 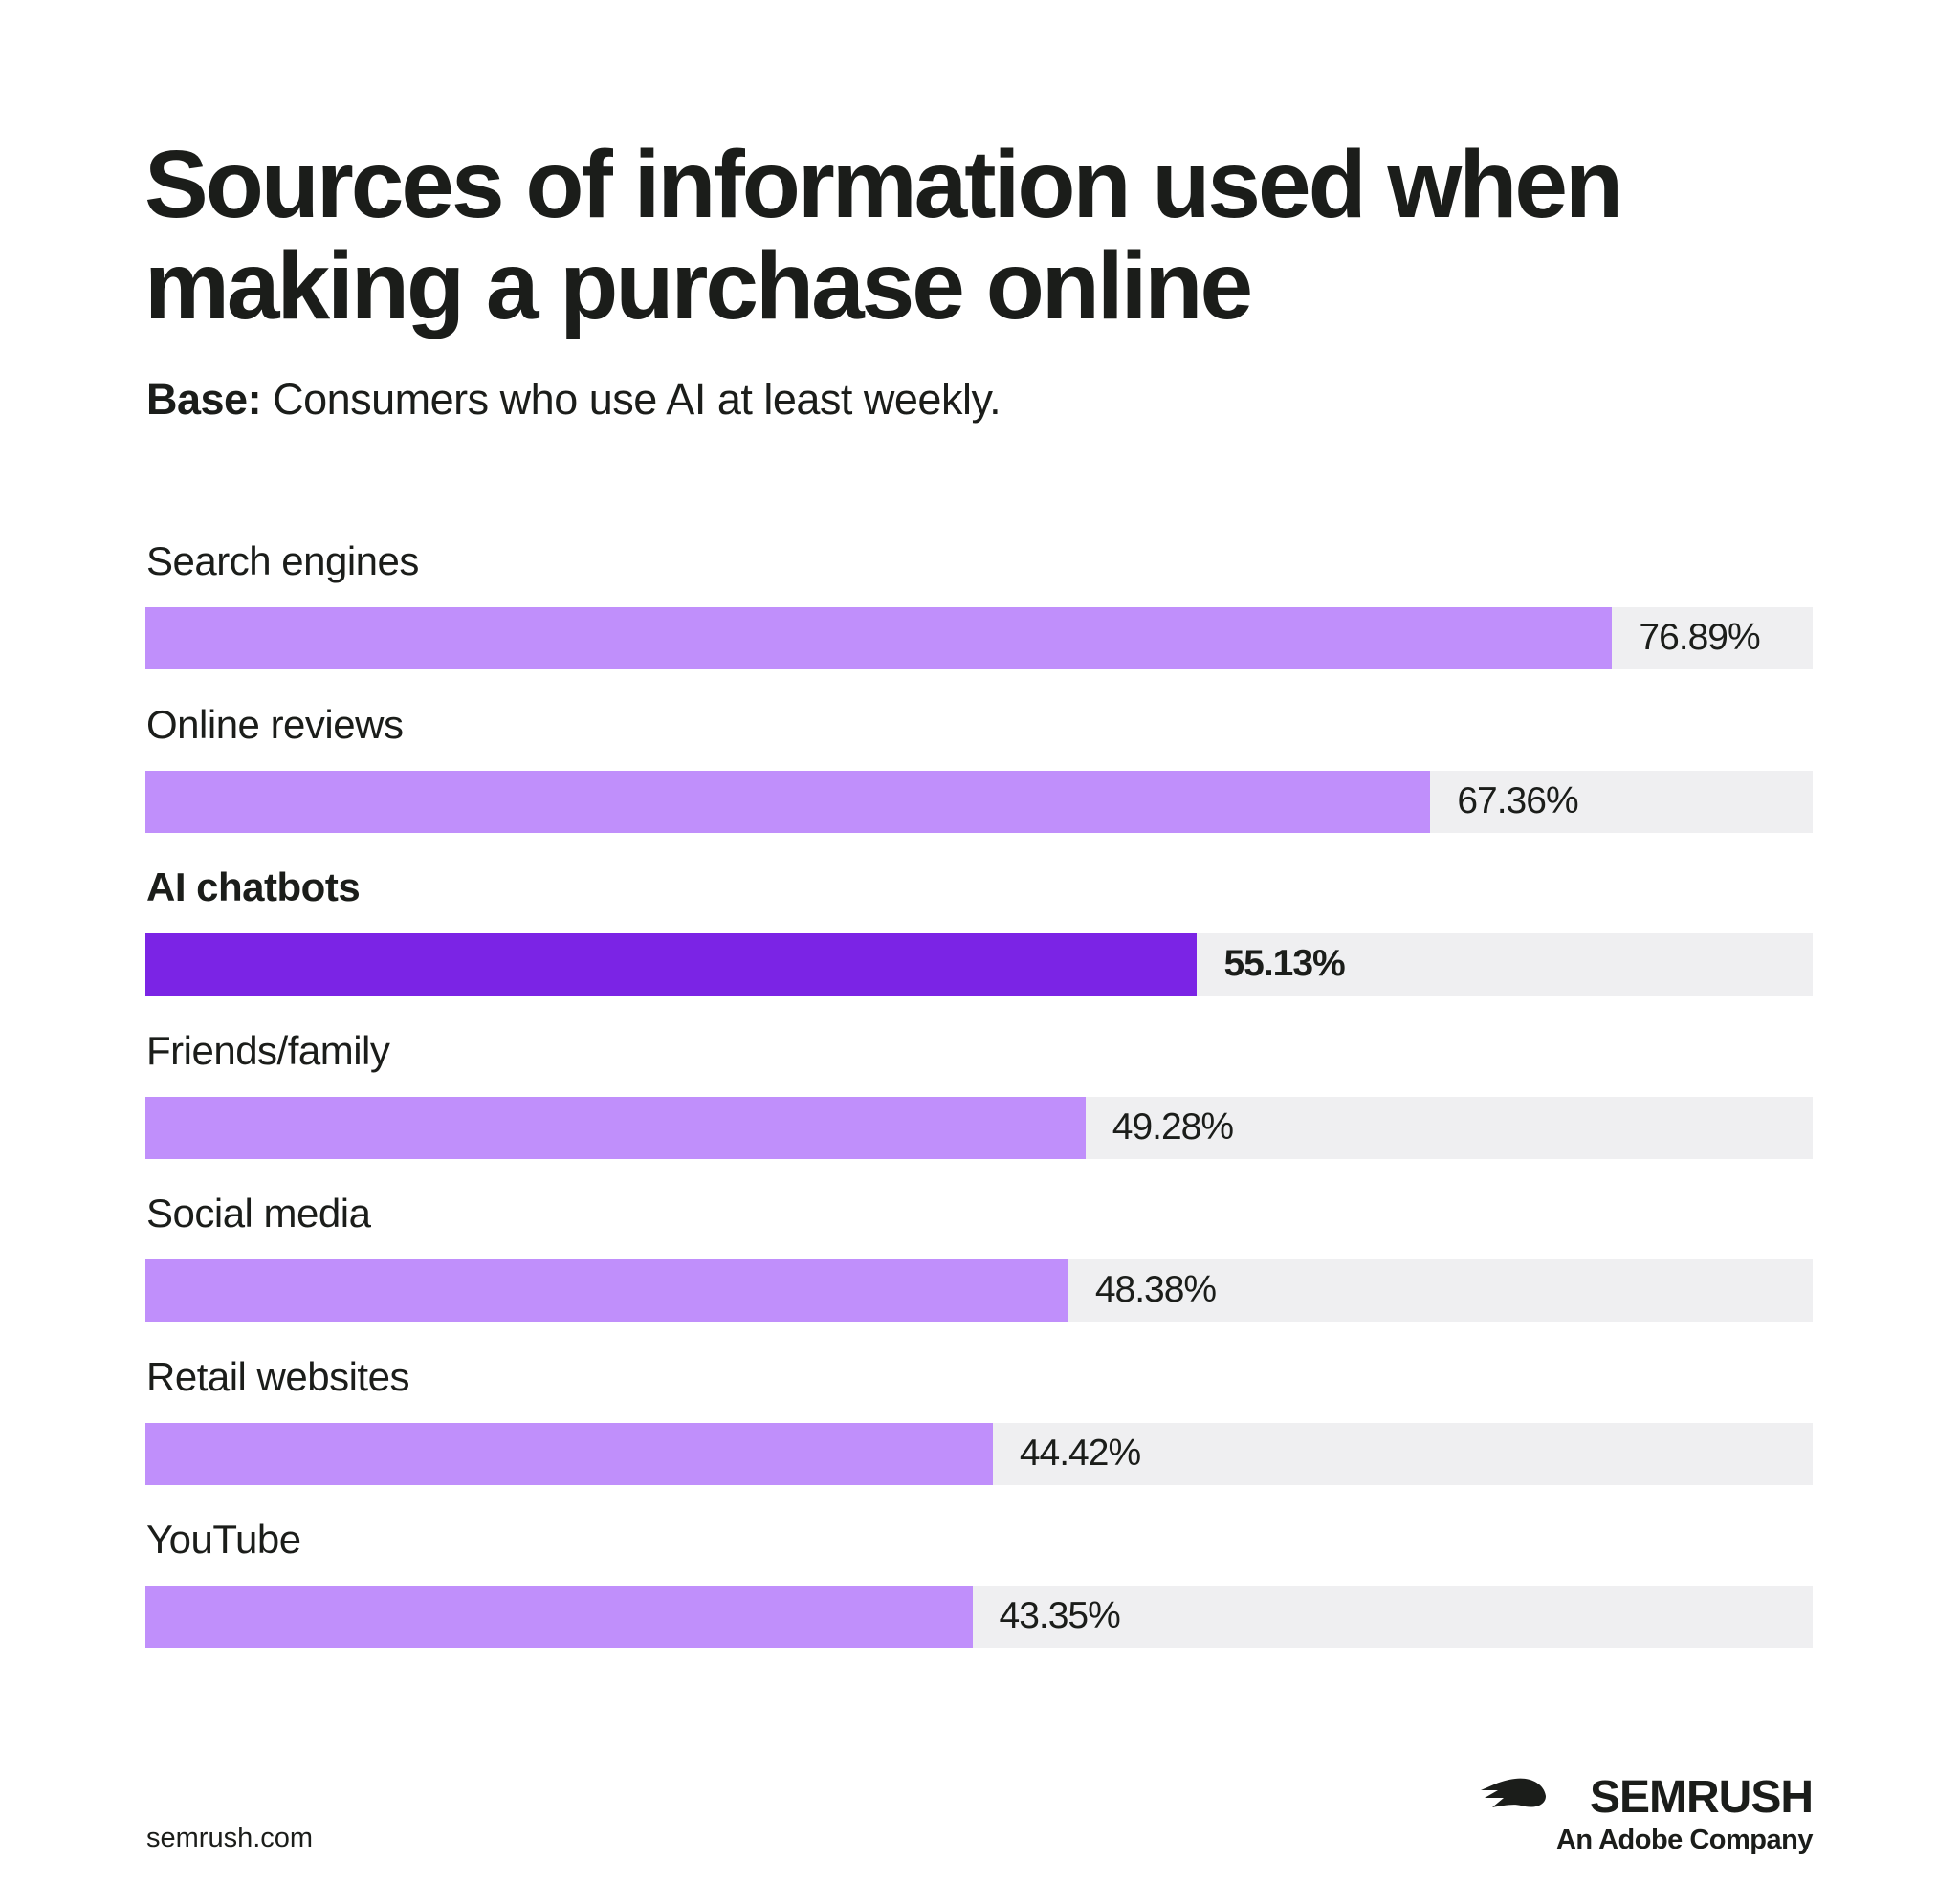 What do you see at coordinates (204, 400) in the screenshot?
I see `subtitle-label: Base:` at bounding box center [204, 400].